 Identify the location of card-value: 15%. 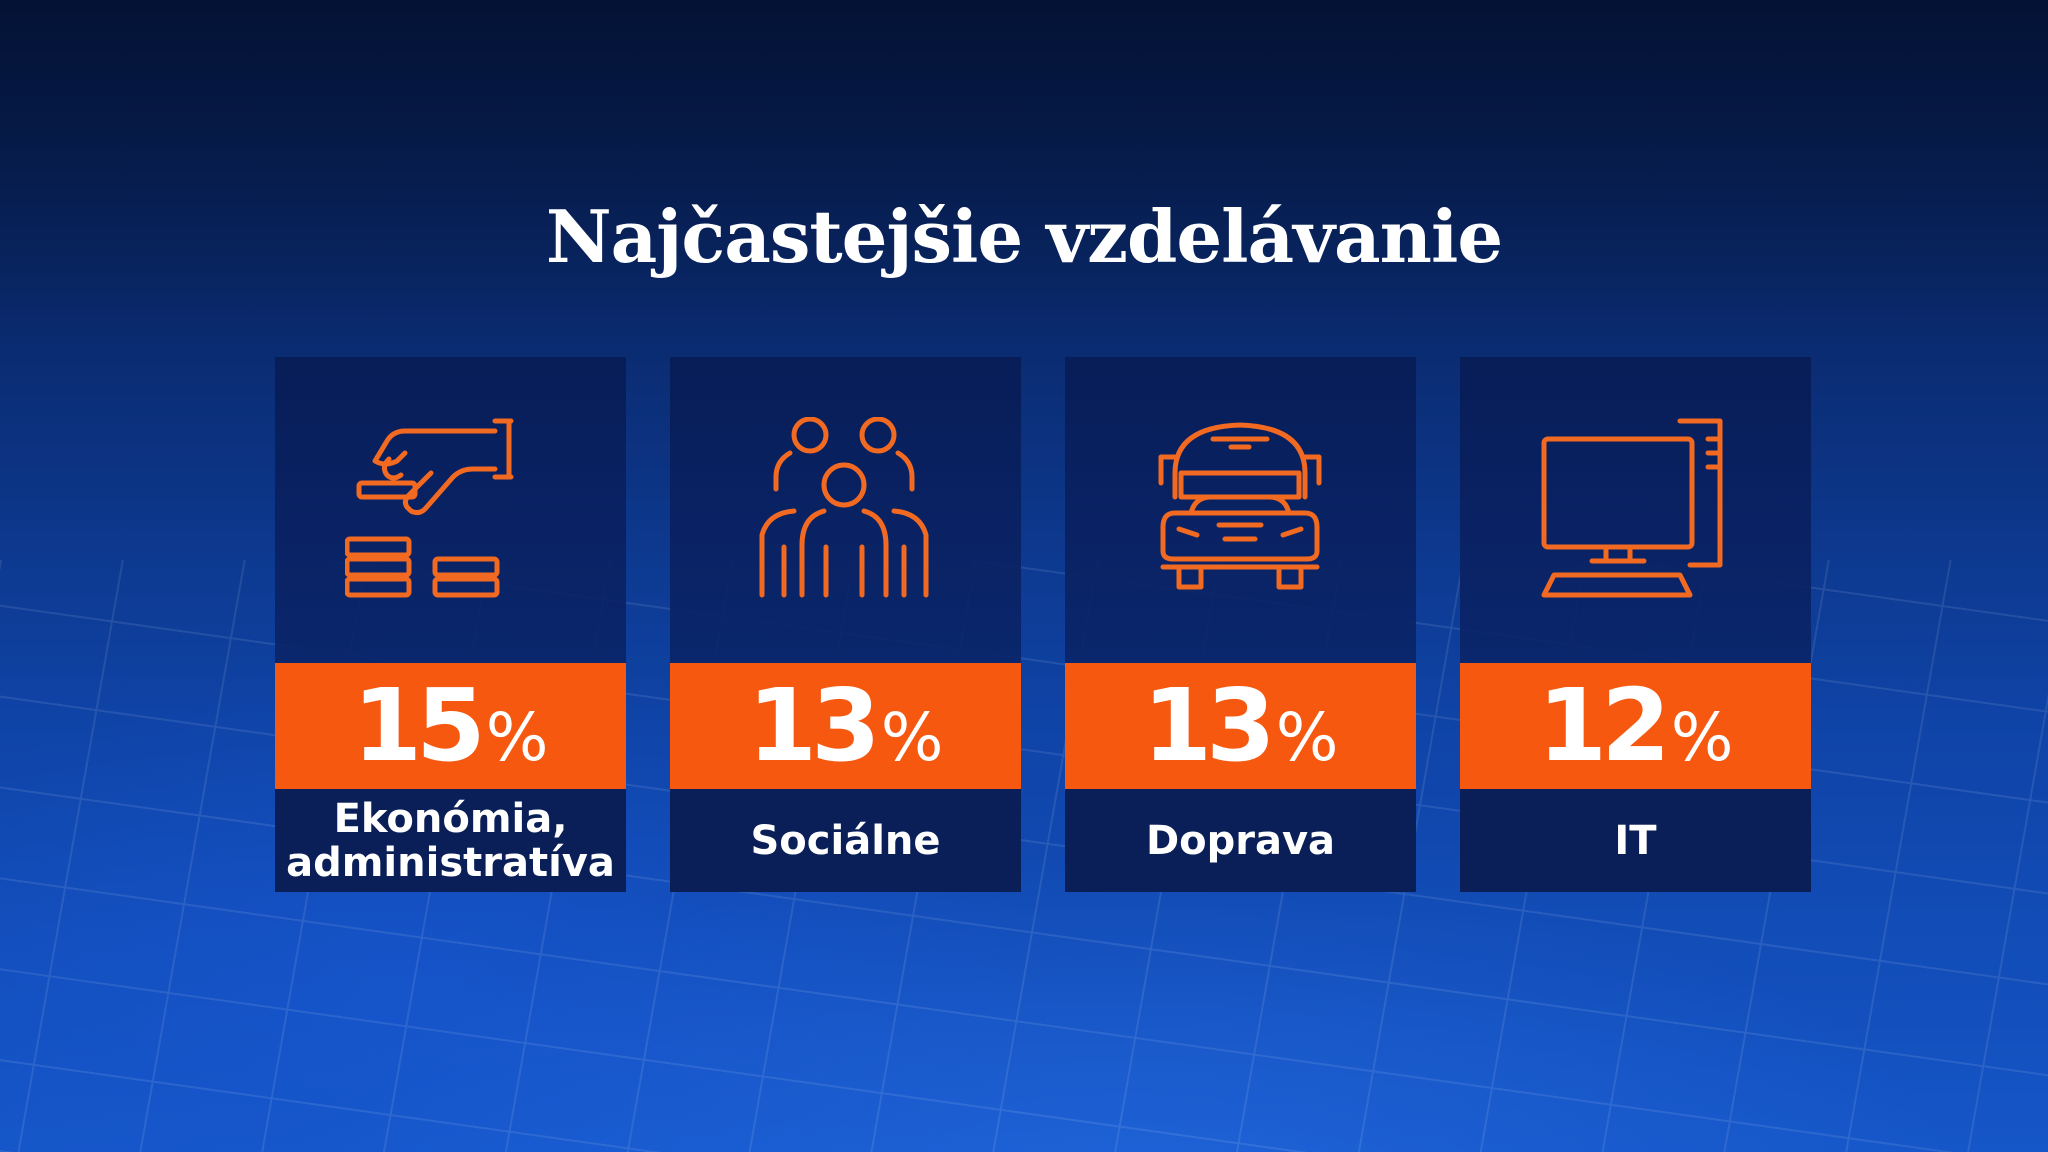
(450, 726).